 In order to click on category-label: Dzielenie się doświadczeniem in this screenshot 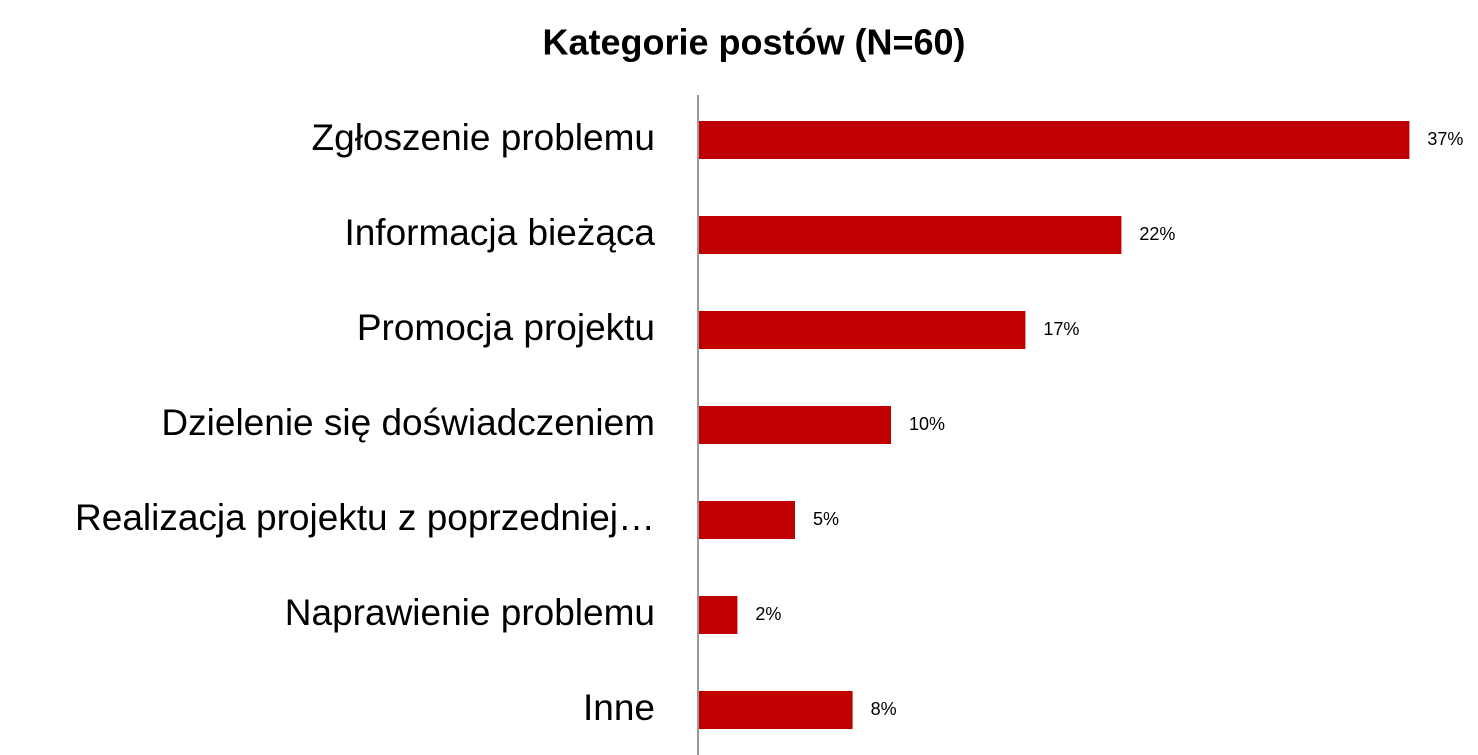, I will do `click(408, 422)`.